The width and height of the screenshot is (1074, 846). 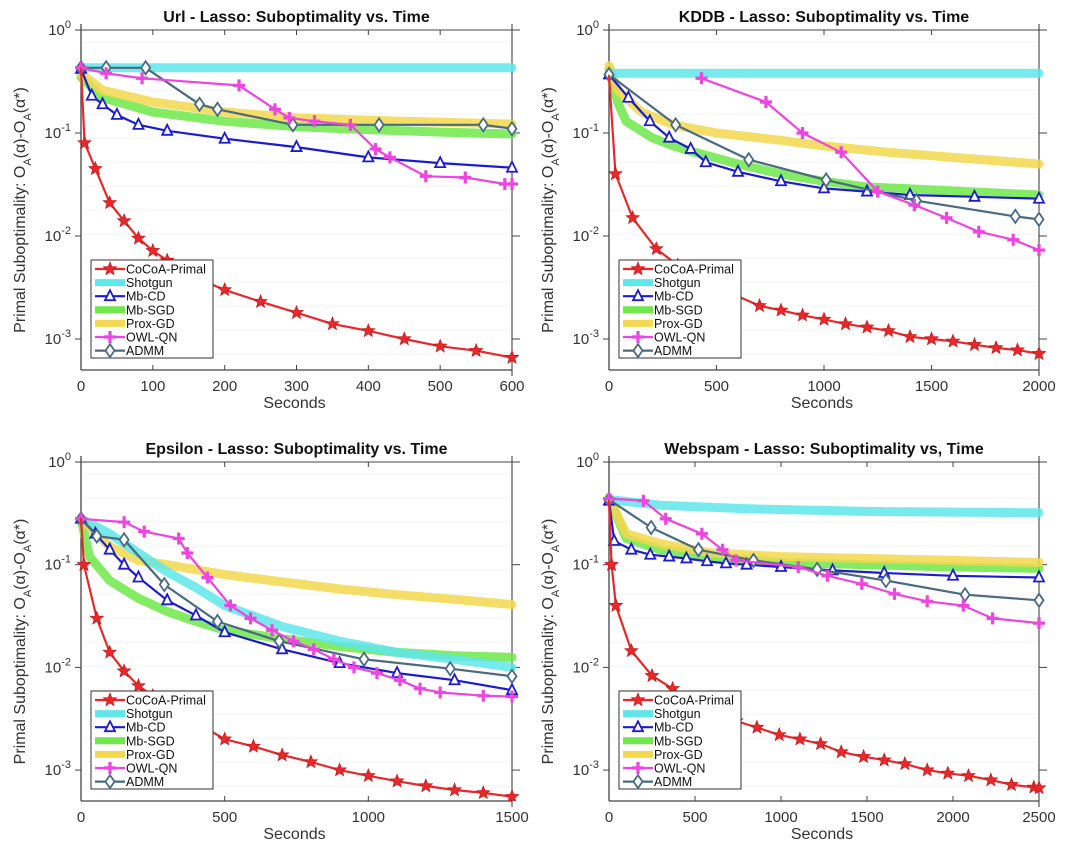 I want to click on x-axis-label: Seconds, so click(x=822, y=403).